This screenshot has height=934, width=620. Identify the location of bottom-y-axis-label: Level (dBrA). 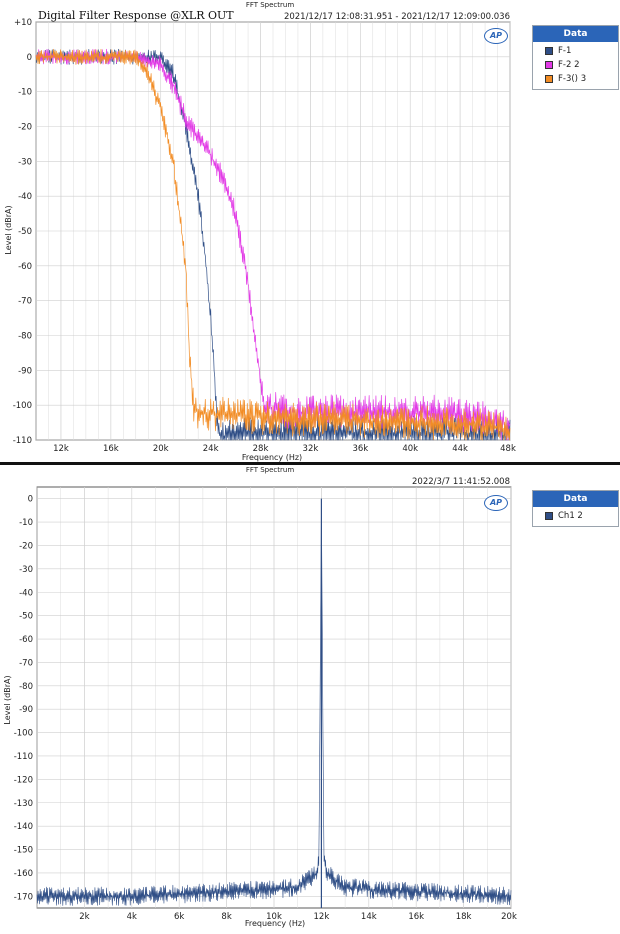
(7, 699).